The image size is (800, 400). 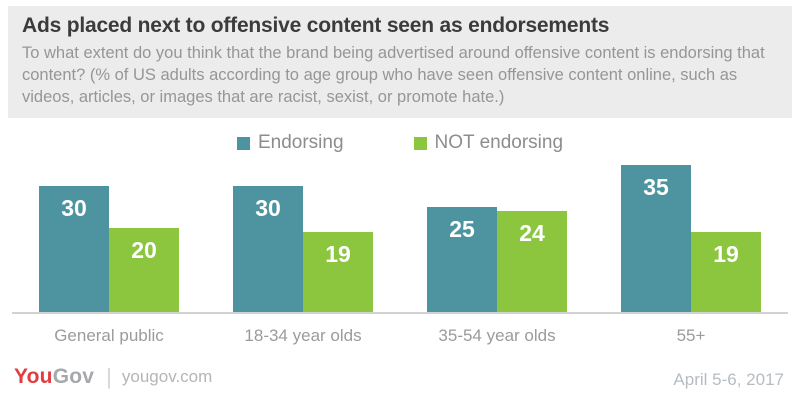 What do you see at coordinates (462, 229) in the screenshot?
I see `bar-value-label: 25` at bounding box center [462, 229].